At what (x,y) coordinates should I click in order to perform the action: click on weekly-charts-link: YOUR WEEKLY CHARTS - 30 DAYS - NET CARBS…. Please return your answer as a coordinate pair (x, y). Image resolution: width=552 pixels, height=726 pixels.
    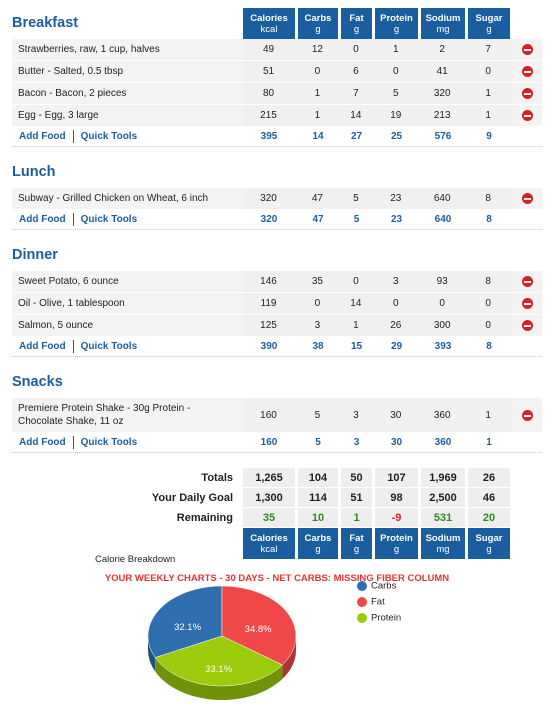
    Looking at the image, I should click on (277, 578).